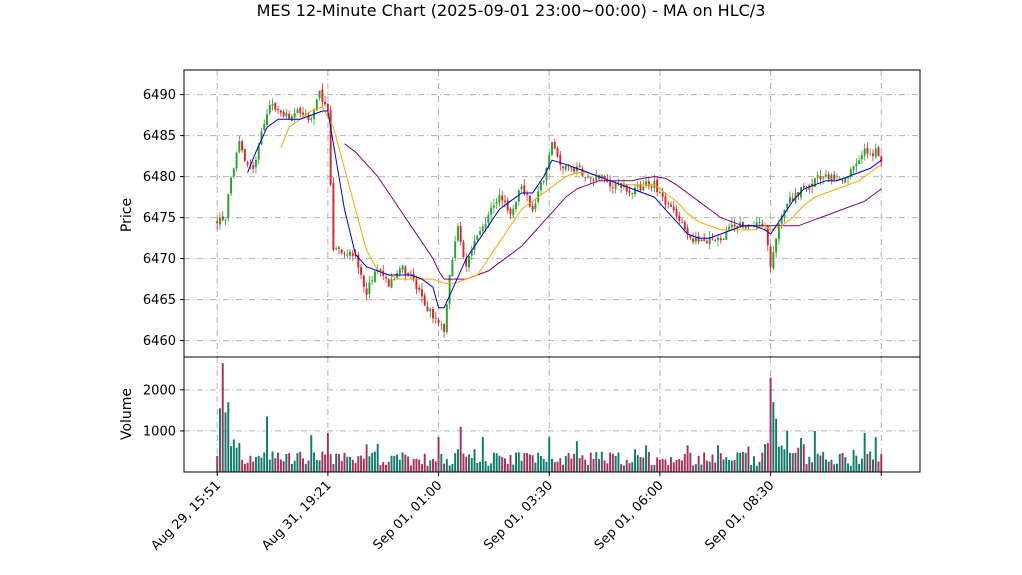 Image resolution: width=1022 pixels, height=575 pixels. What do you see at coordinates (187, 516) in the screenshot?
I see `x-tick-label: Aug 29, 15:51` at bounding box center [187, 516].